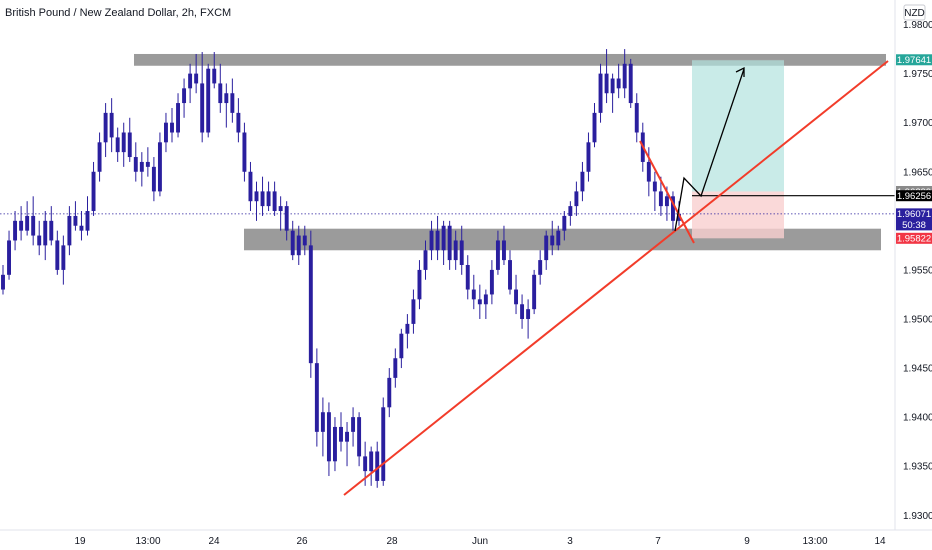 The height and width of the screenshot is (550, 932). I want to click on stop-box, so click(738, 215).